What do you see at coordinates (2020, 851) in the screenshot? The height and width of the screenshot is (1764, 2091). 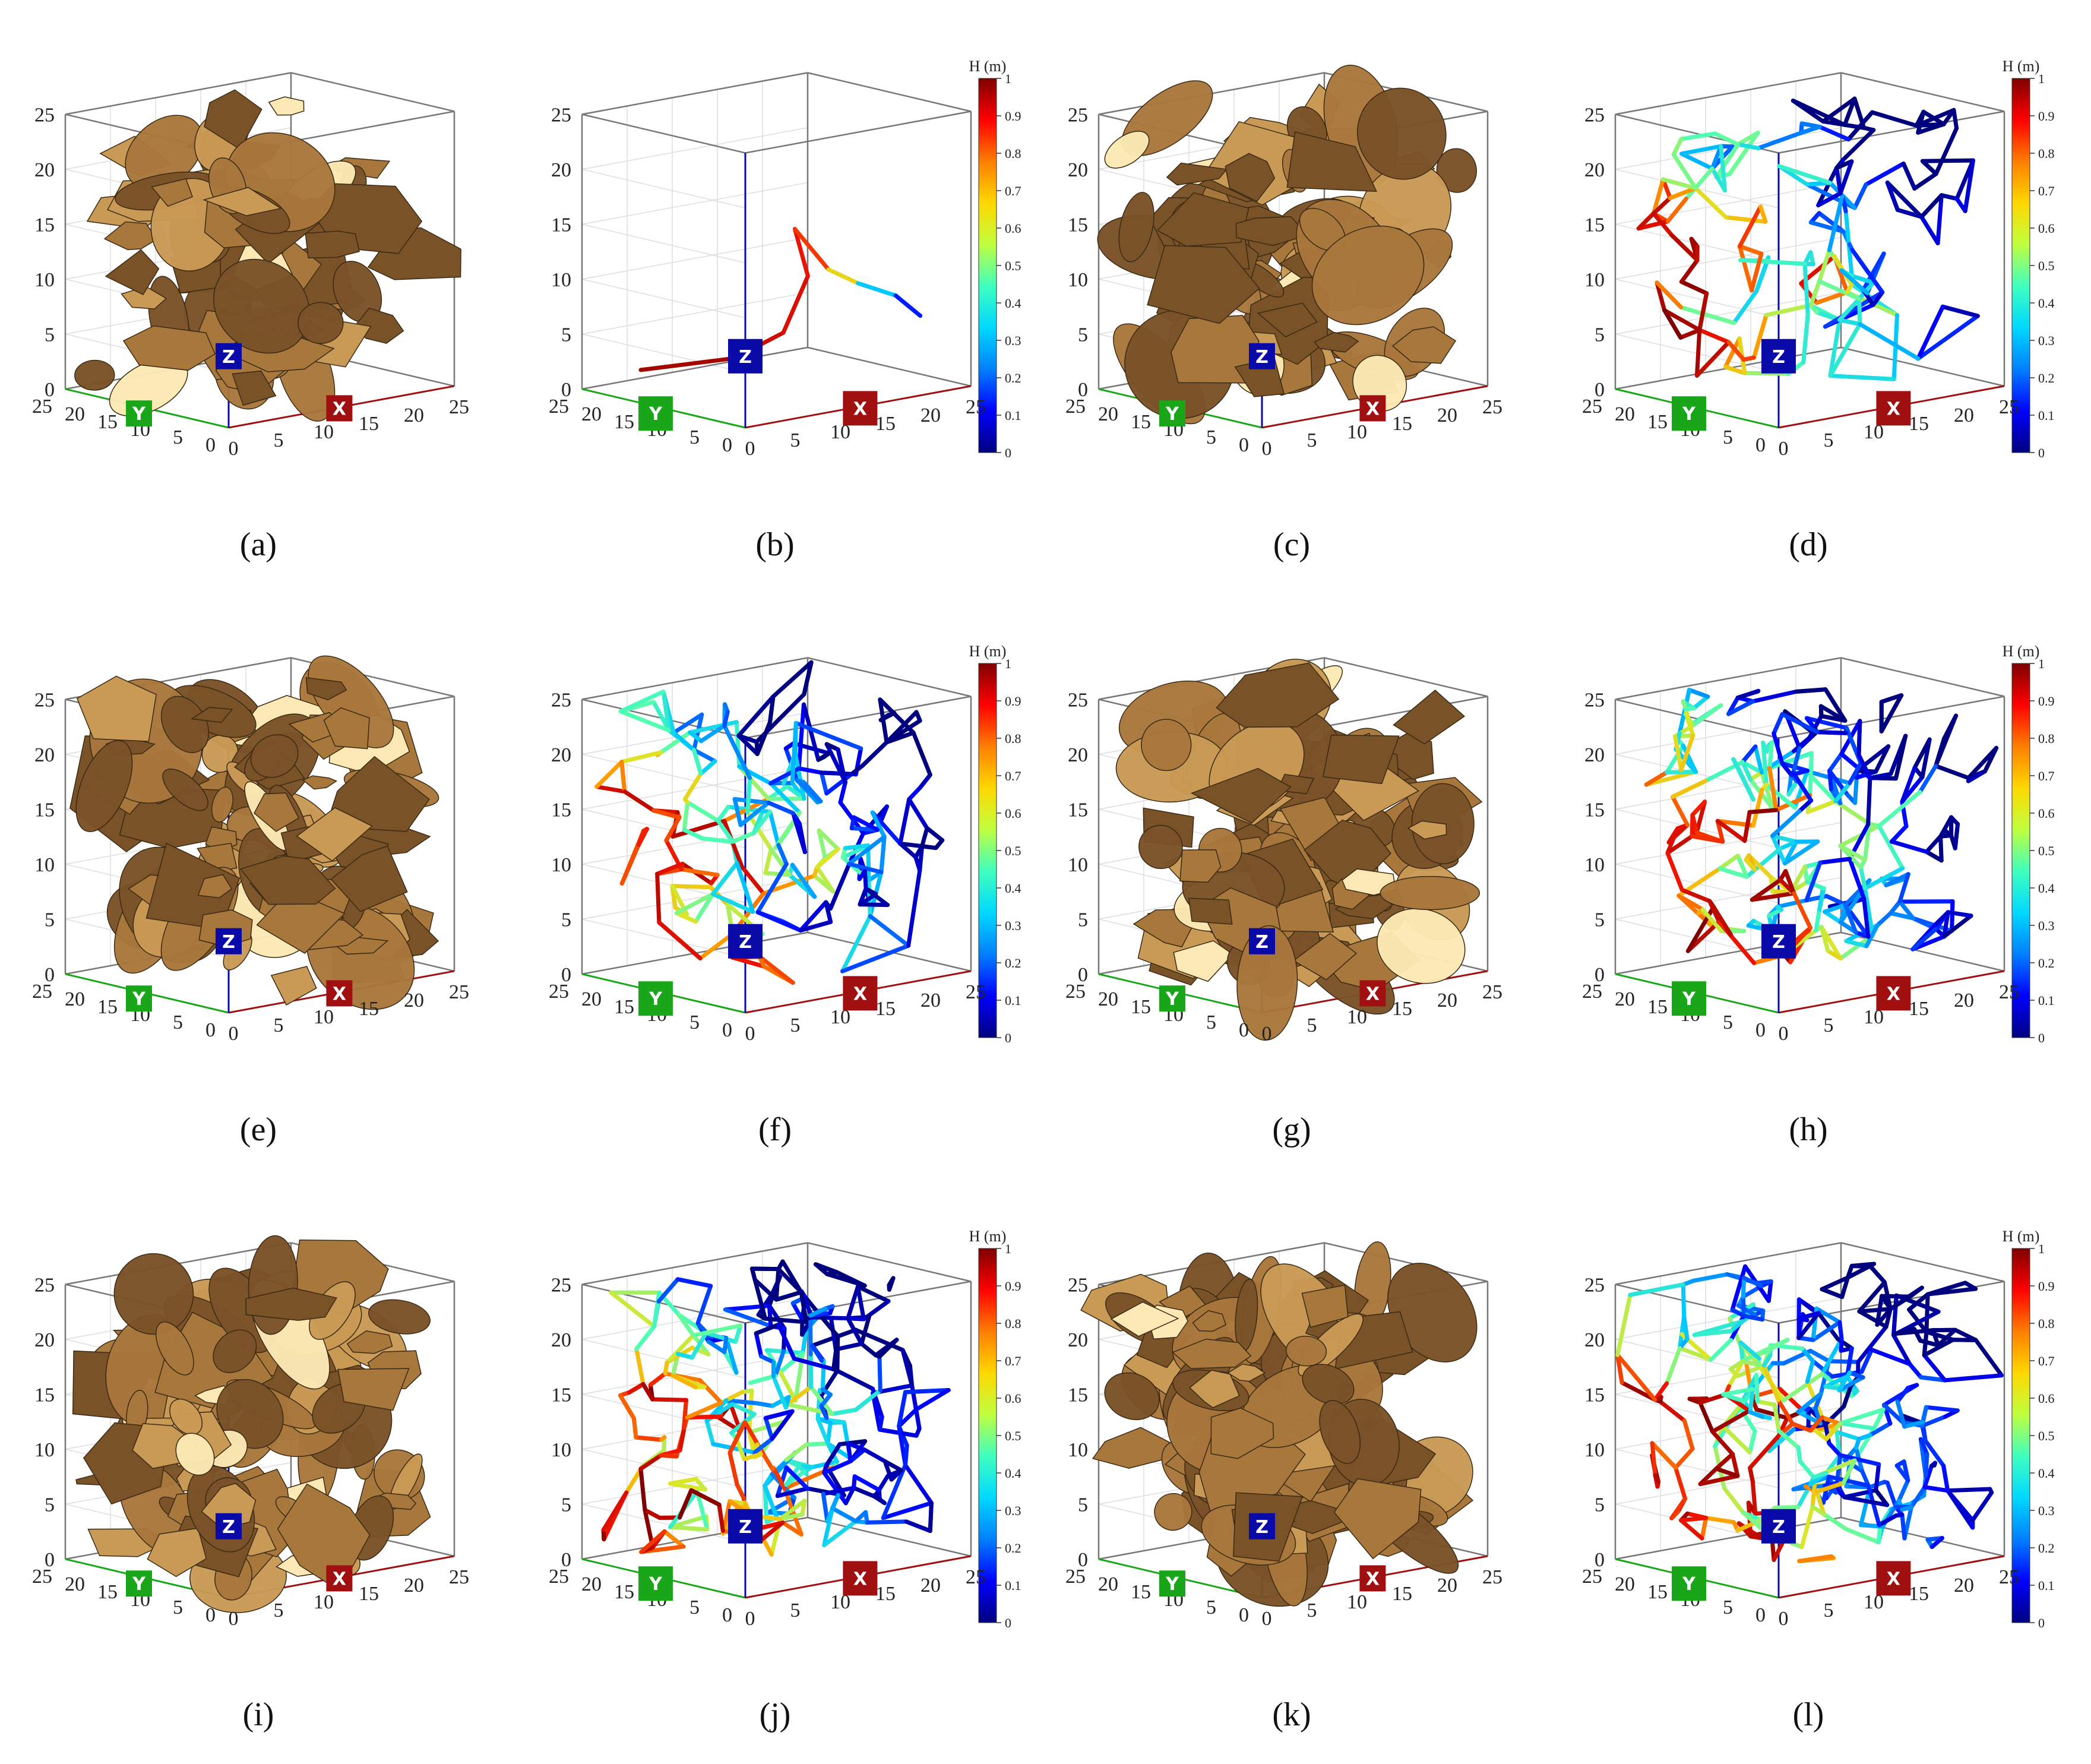 I see `colorbar` at bounding box center [2020, 851].